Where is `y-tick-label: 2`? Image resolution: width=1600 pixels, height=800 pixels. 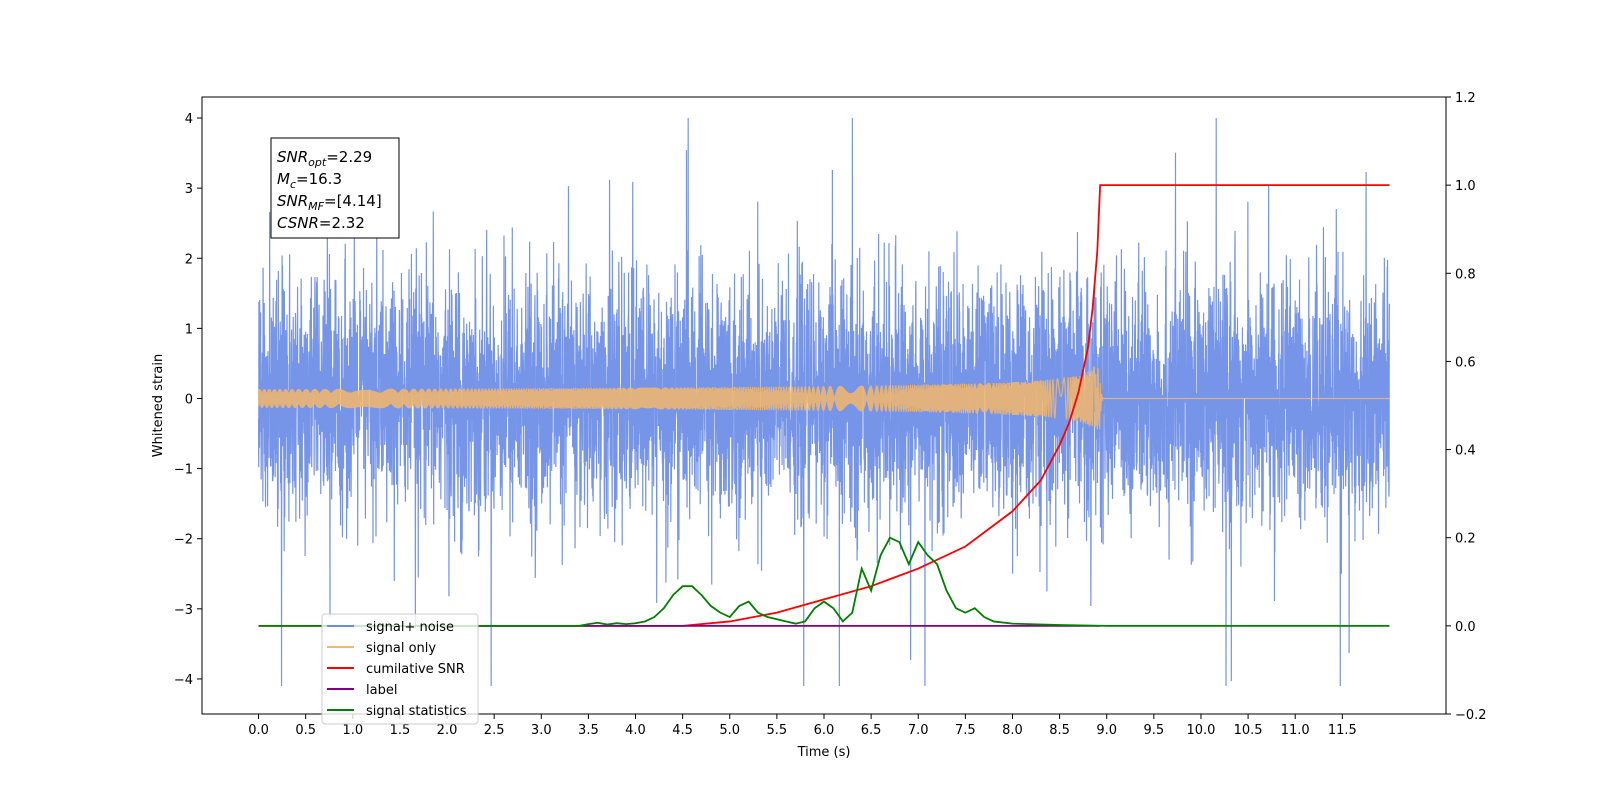
y-tick-label: 2 is located at coordinates (189, 259).